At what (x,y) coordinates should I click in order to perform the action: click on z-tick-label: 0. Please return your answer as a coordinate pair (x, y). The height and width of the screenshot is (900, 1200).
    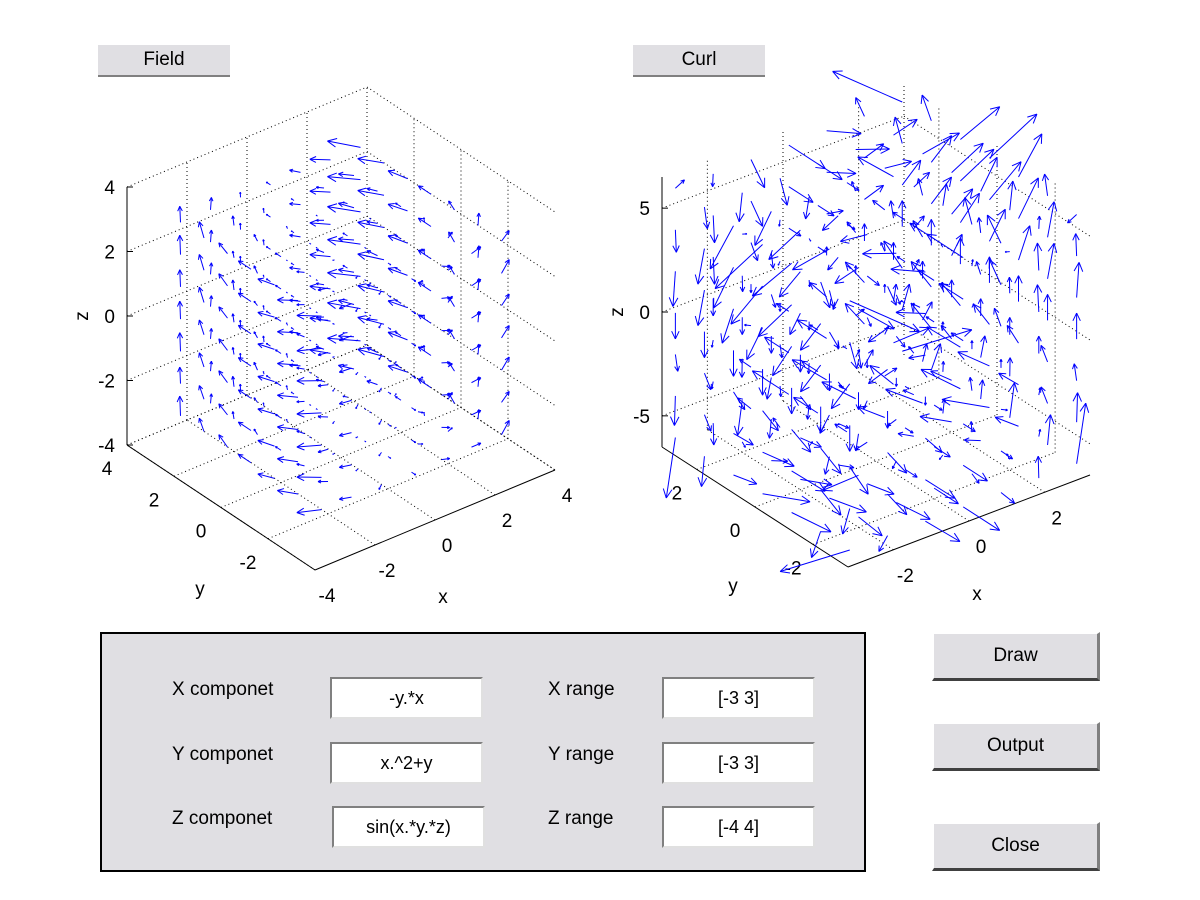
    Looking at the image, I should click on (644, 313).